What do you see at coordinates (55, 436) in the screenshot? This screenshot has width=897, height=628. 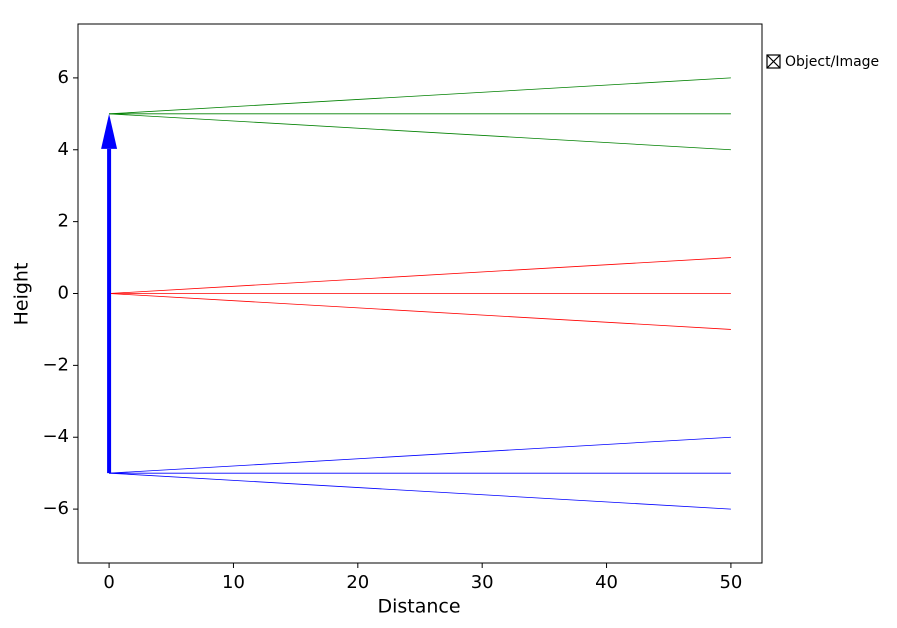 I see `y-tick-label: −4` at bounding box center [55, 436].